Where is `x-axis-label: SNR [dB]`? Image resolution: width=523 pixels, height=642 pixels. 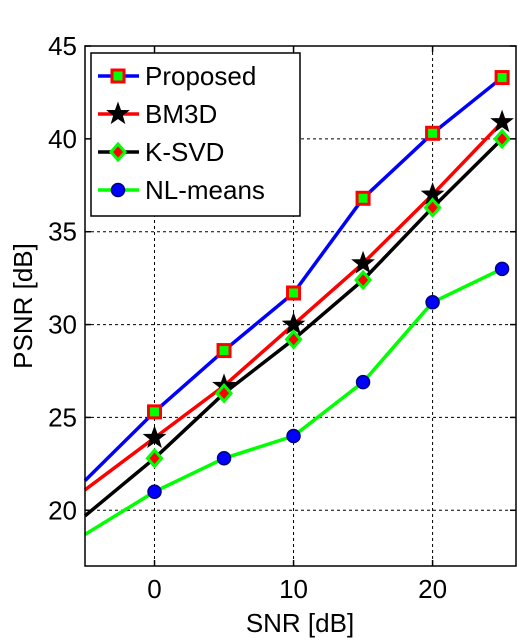 x-axis-label: SNR [dB] is located at coordinates (300, 623).